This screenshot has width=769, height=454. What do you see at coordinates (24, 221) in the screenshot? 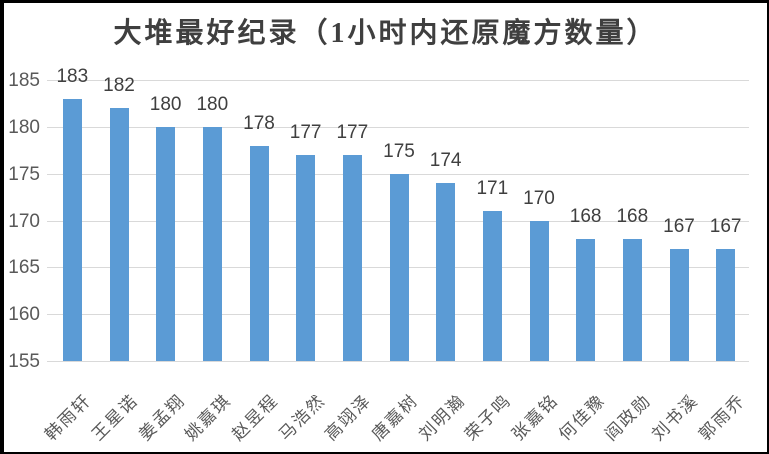
I see `y-tick-label: 170` at bounding box center [24, 221].